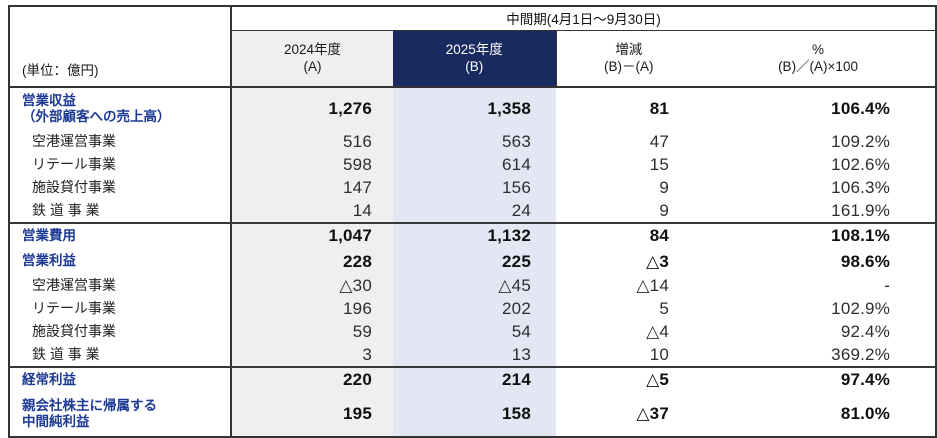 The height and width of the screenshot is (438, 937). I want to click on table-row: 空港運営事業 516 563 47 109.2%, so click(472, 142).